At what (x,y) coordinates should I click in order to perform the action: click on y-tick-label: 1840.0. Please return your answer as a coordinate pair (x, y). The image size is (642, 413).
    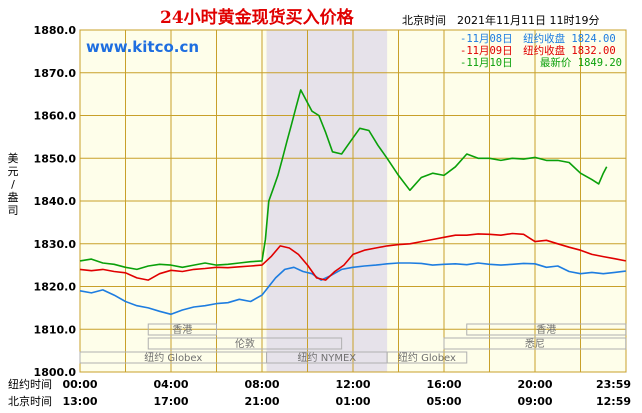
    Looking at the image, I should click on (55, 201).